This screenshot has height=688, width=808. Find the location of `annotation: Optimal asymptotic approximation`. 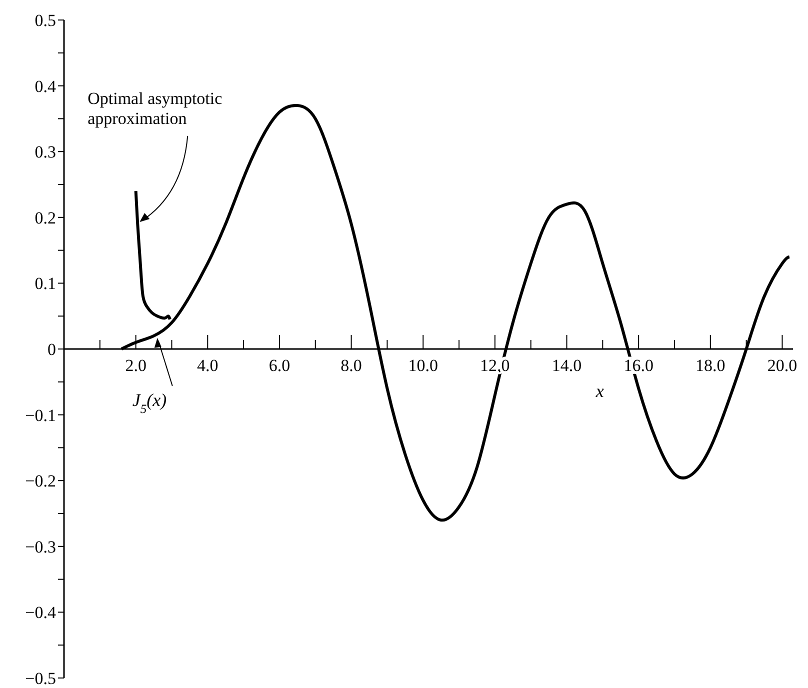

annotation: Optimal asymptotic approximation is located at coordinates (155, 108).